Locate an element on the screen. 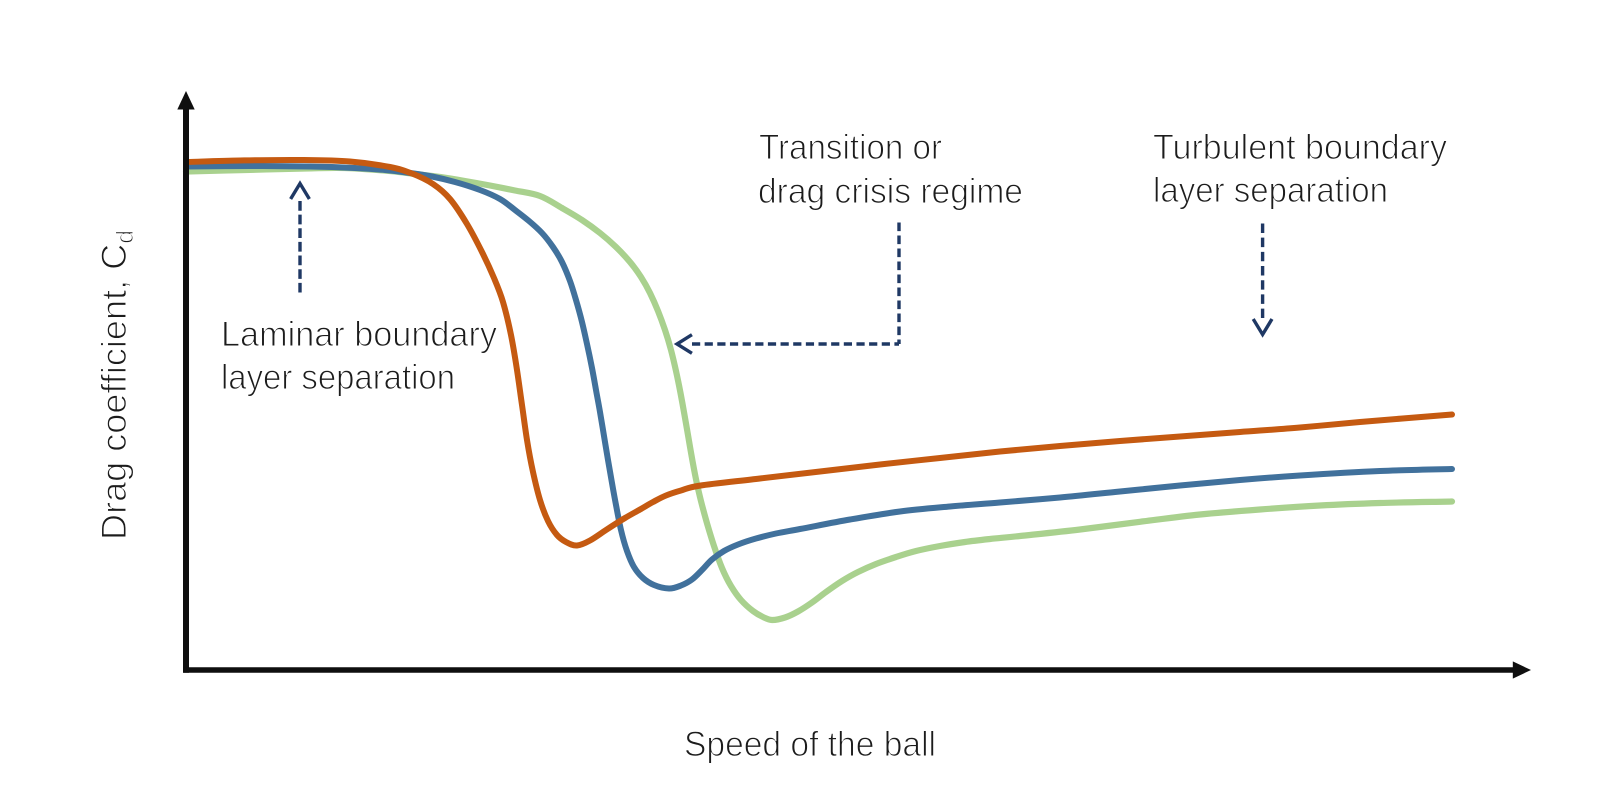 The height and width of the screenshot is (800, 1600). svg-text: Laminar boundary is located at coordinates (359, 334).